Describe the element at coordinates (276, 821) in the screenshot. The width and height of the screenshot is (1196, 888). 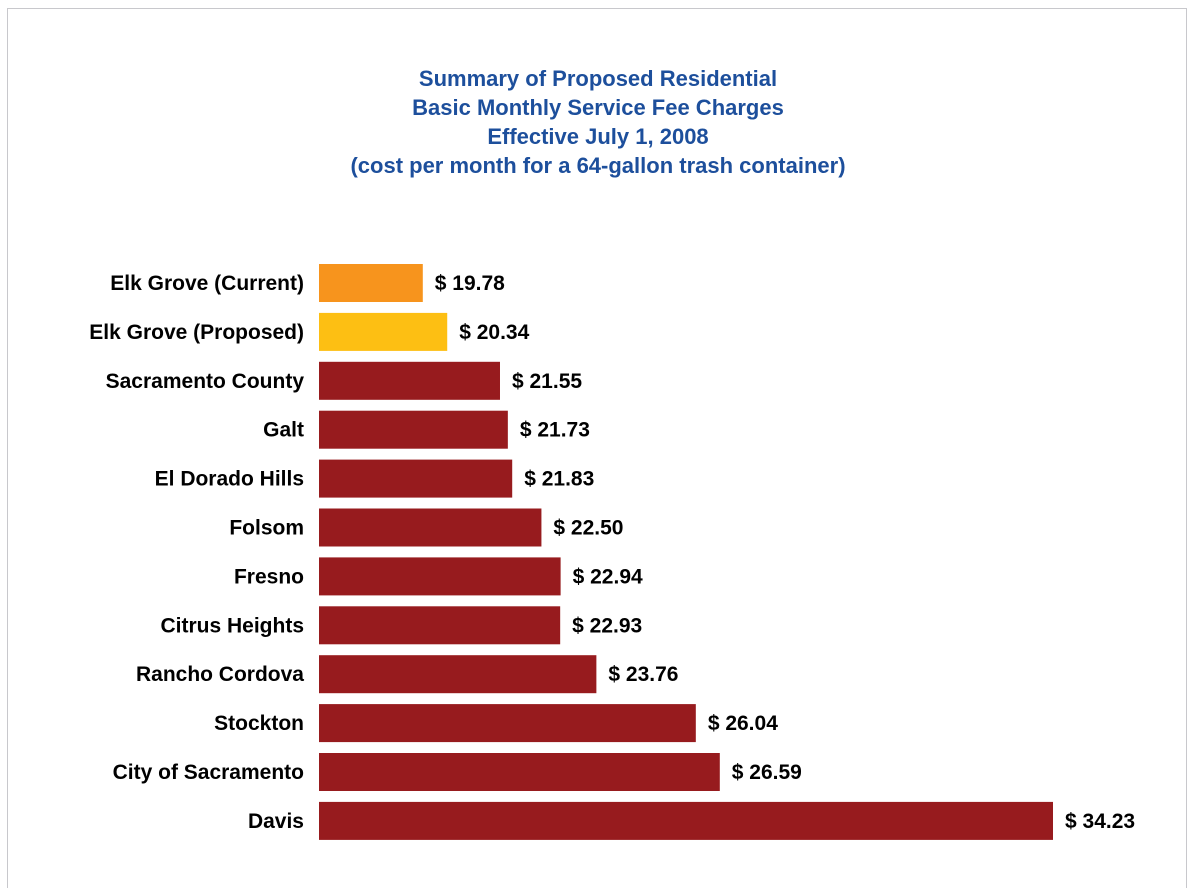
I see `category-label: Davis` at that location.